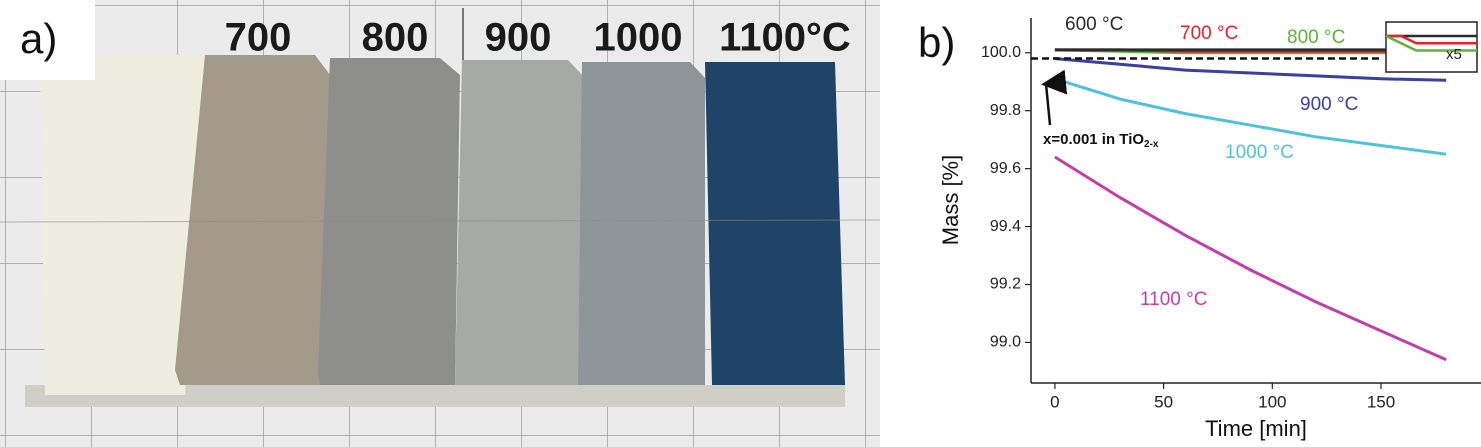 This screenshot has height=447, width=1481. Describe the element at coordinates (1163, 401) in the screenshot. I see `x-tick-label: 50` at that location.